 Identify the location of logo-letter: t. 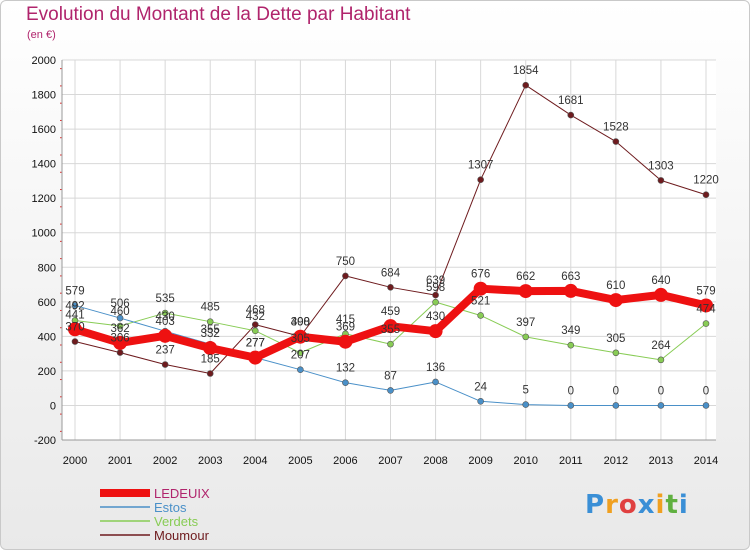
(672, 505).